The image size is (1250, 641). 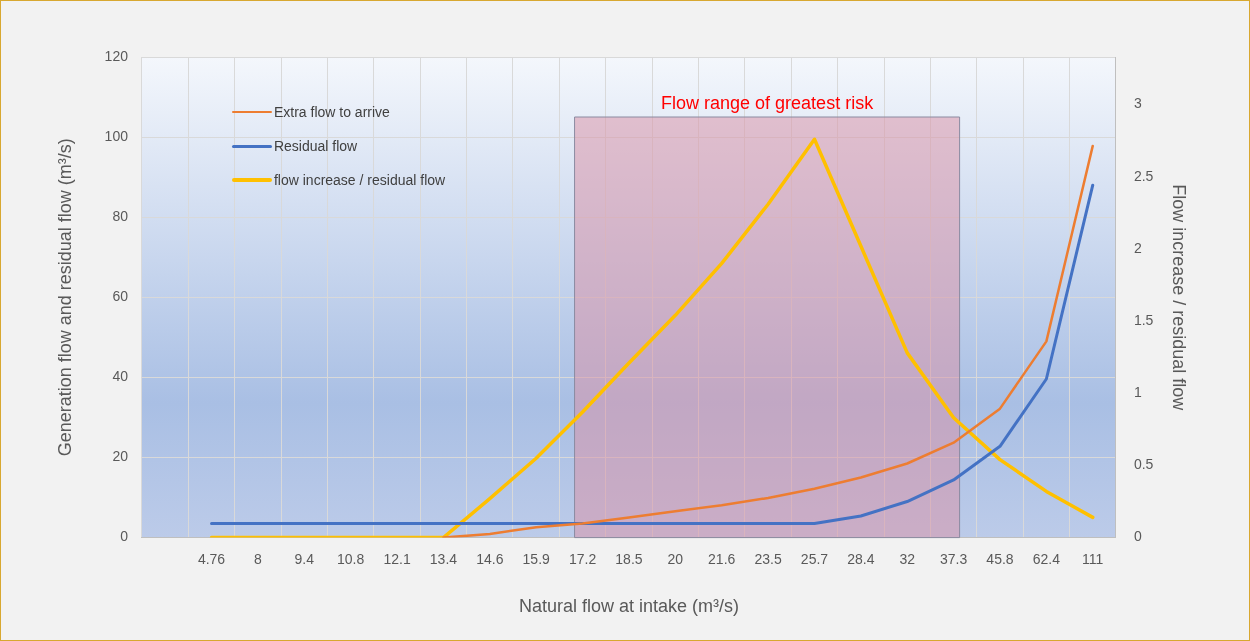 What do you see at coordinates (120, 296) in the screenshot?
I see `y-tick-label: 60` at bounding box center [120, 296].